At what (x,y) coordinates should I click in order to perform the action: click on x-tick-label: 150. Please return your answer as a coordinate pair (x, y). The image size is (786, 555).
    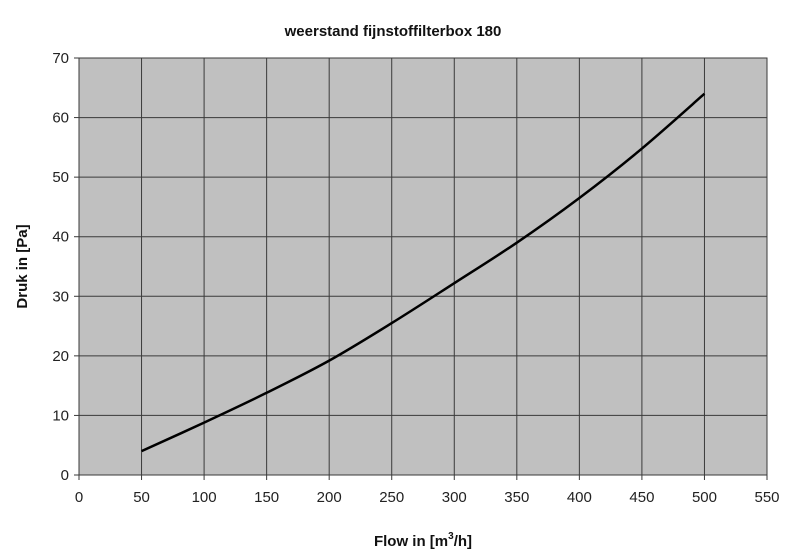
    Looking at the image, I should click on (266, 497).